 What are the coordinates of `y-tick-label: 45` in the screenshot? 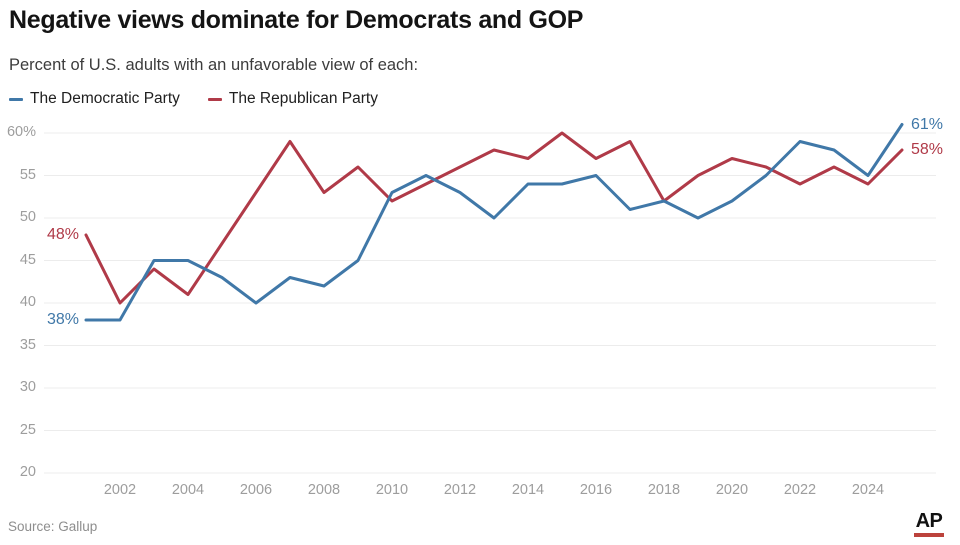 It's located at (27, 259).